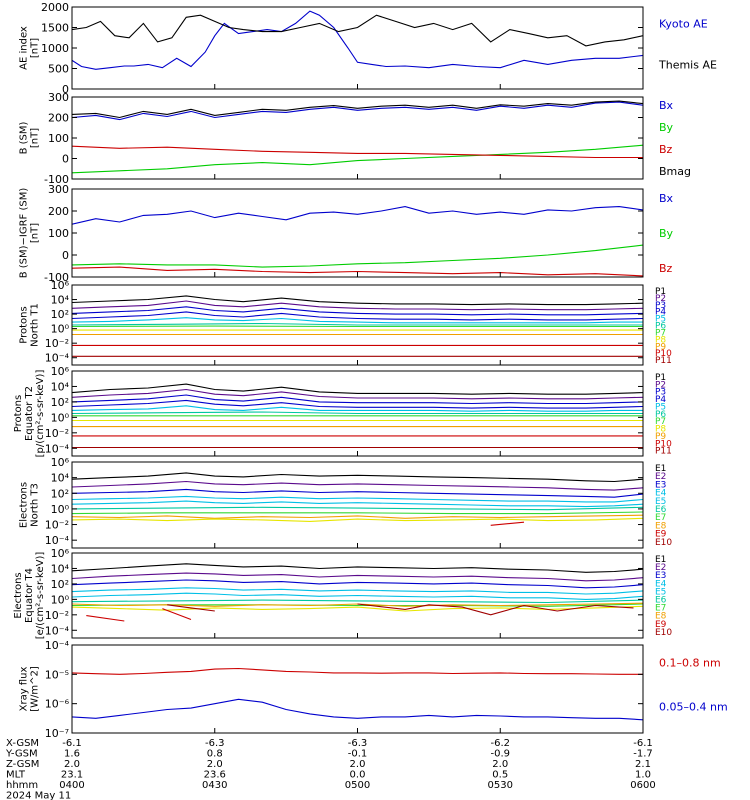  Describe the element at coordinates (666, 233) in the screenshot. I see `legend-label: By` at that location.